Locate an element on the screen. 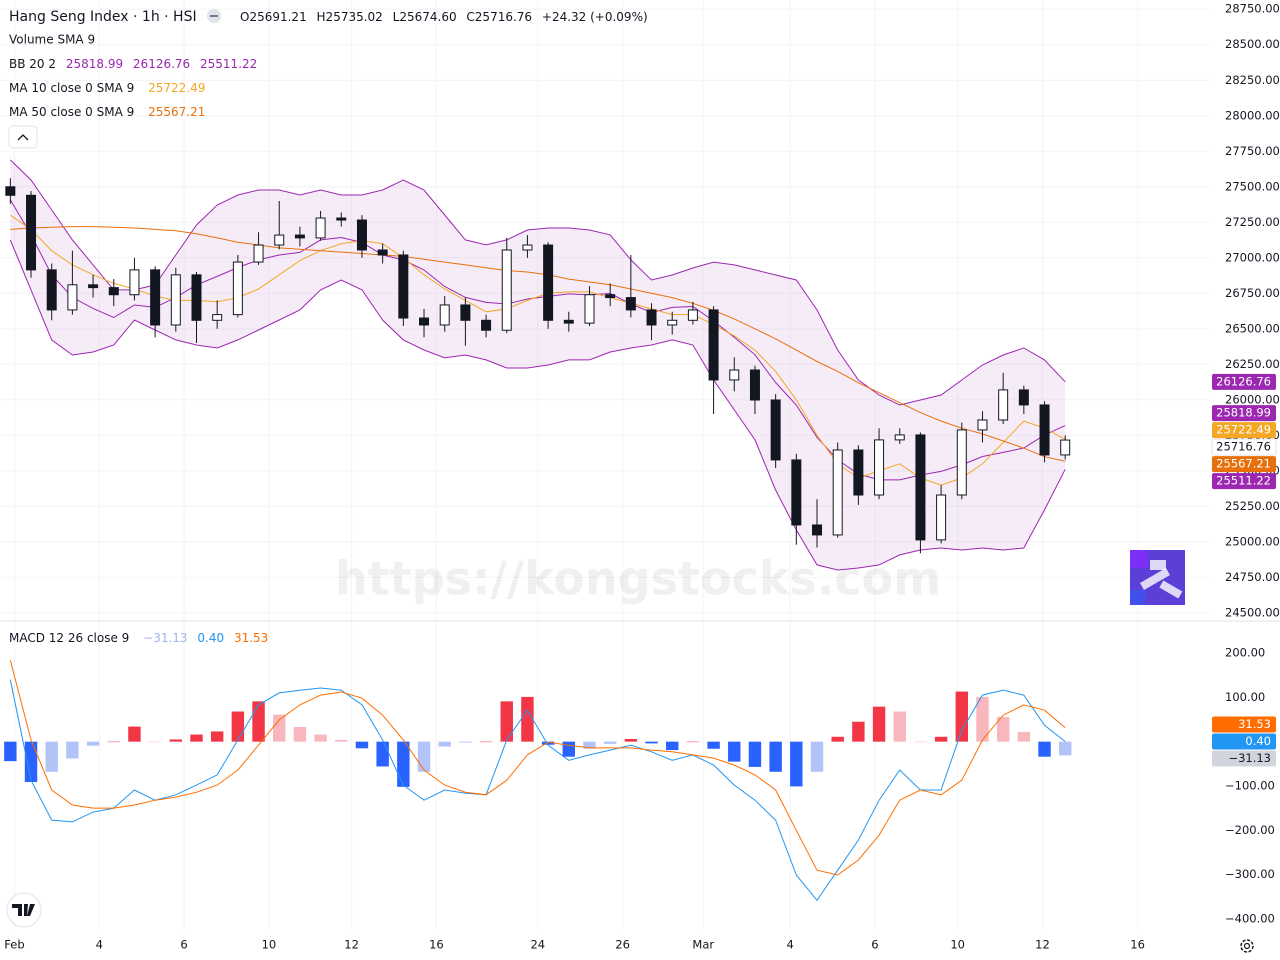  ohlc-open: O25691.21 is located at coordinates (273, 17).